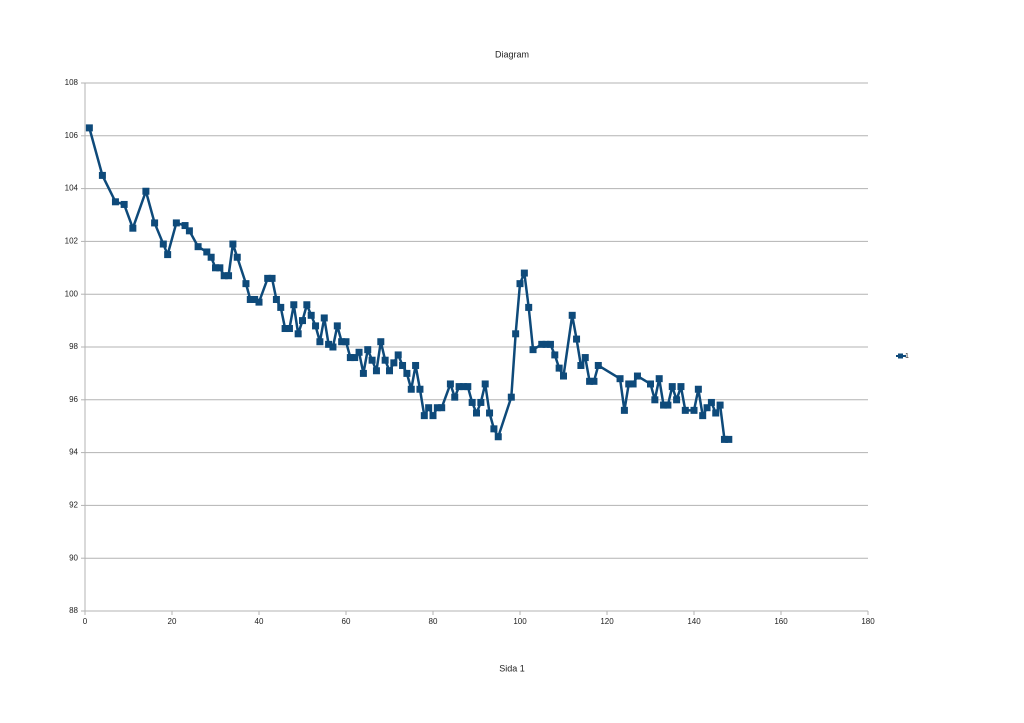  Describe the element at coordinates (72, 293) in the screenshot. I see `y-tick-label: 100` at that location.